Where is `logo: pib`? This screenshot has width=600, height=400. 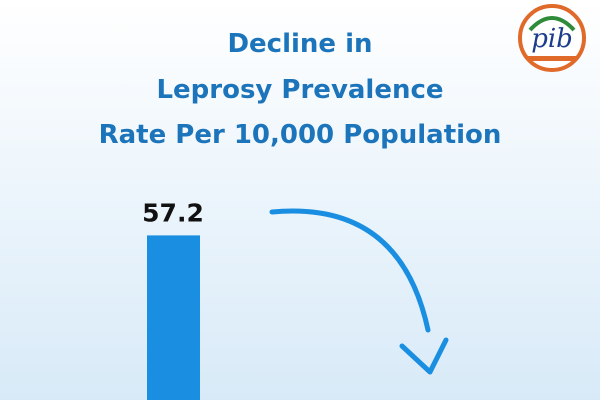
logo: pib is located at coordinates (552, 38).